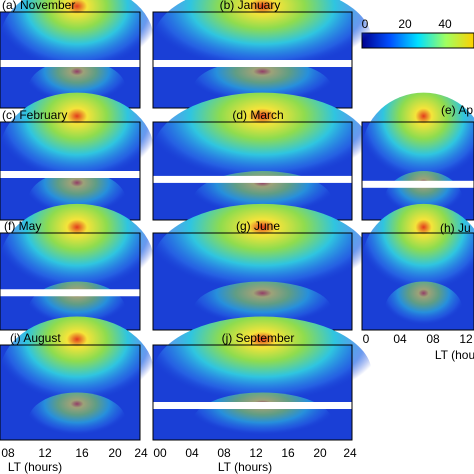 The image size is (474, 474). What do you see at coordinates (257, 115) in the screenshot?
I see `panel-title: (d) March` at bounding box center [257, 115].